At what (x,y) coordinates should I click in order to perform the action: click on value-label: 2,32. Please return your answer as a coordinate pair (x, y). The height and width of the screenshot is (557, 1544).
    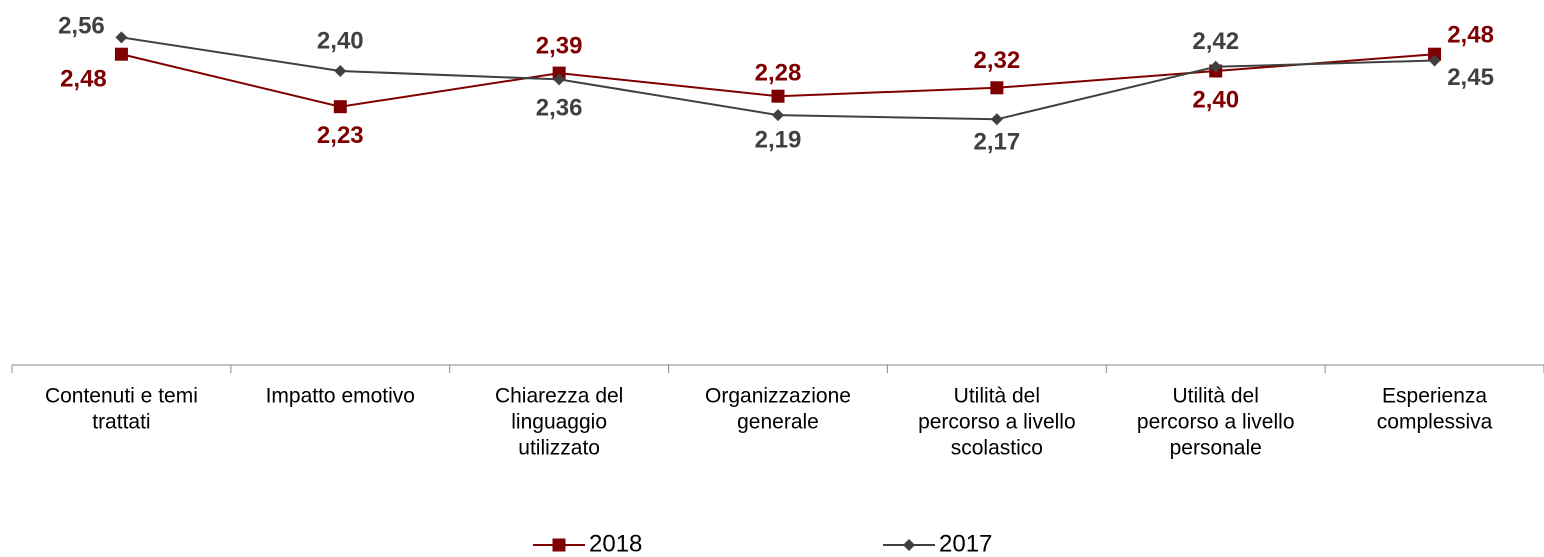
    Looking at the image, I should click on (996, 60).